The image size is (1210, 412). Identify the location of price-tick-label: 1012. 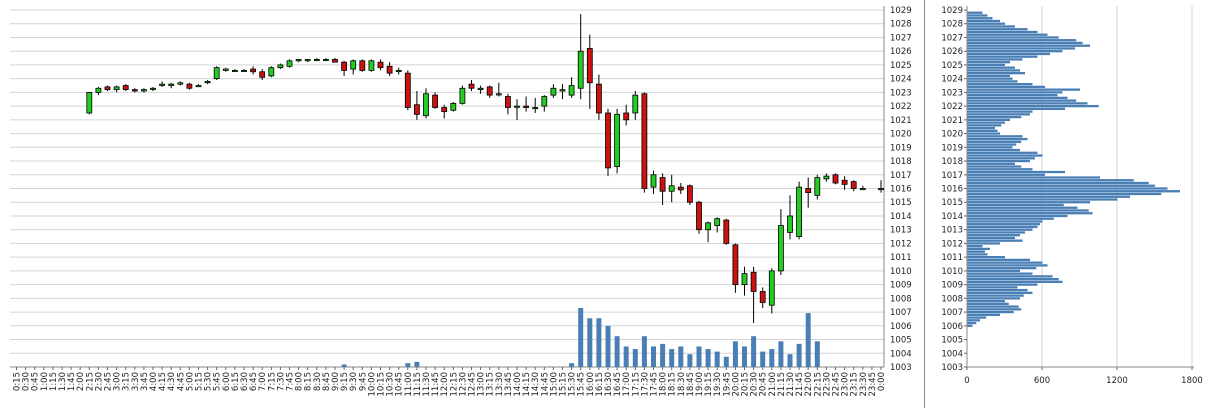
(901, 244).